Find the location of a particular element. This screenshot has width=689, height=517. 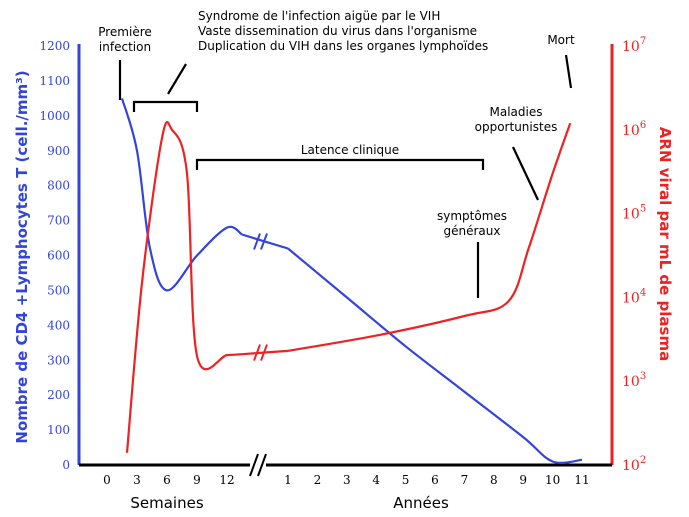

right-axis-title: ARN viral par mL de plasma is located at coordinates (665, 244).